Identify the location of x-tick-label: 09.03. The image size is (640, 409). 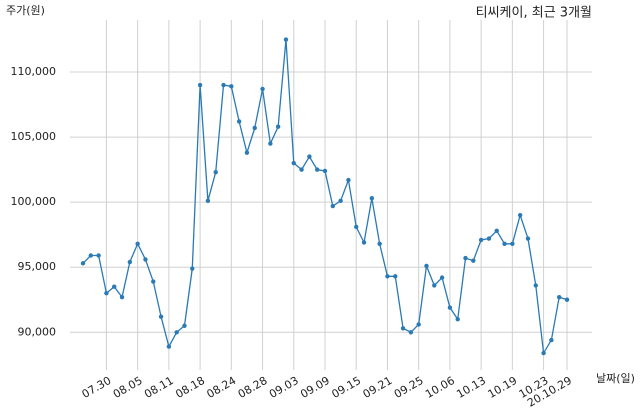
(284, 387).